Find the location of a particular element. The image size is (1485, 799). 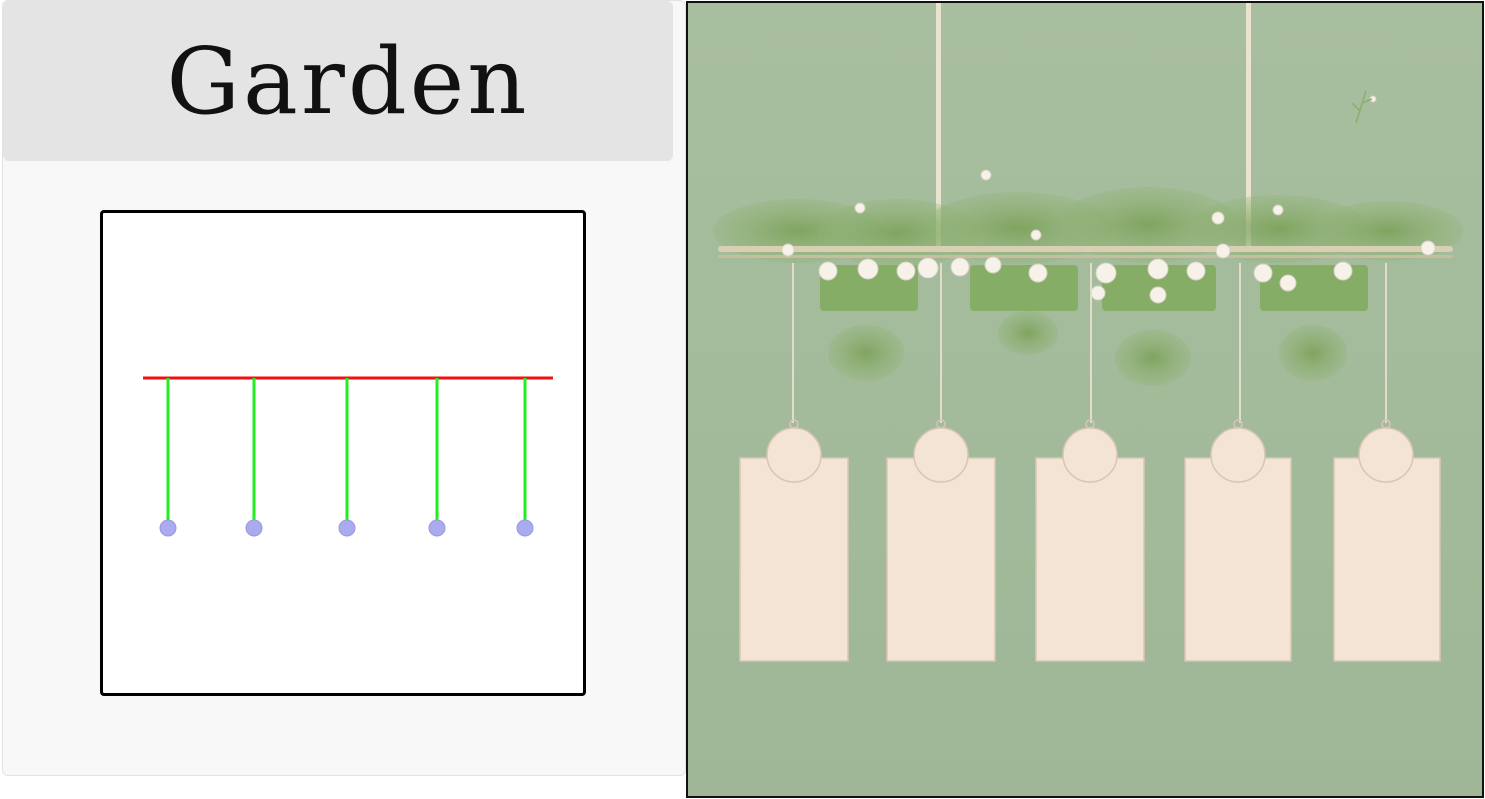

hanging-rail-lower is located at coordinates (1085, 256).